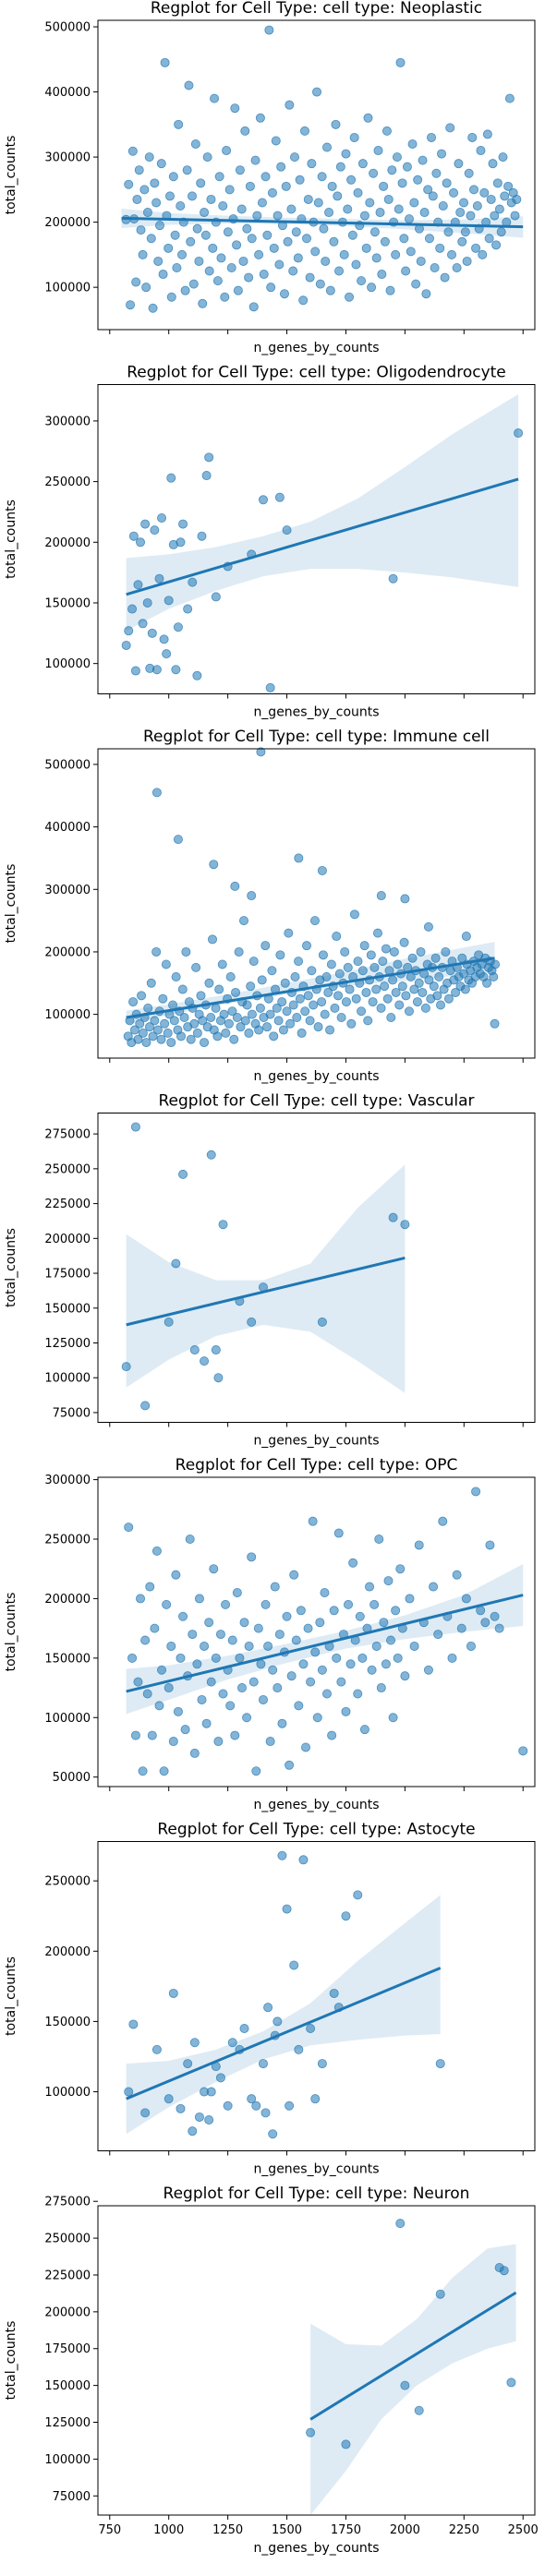 The width and height of the screenshot is (545, 2576). What do you see at coordinates (523, 2530) in the screenshot?
I see `x-tick-label: 2500` at bounding box center [523, 2530].